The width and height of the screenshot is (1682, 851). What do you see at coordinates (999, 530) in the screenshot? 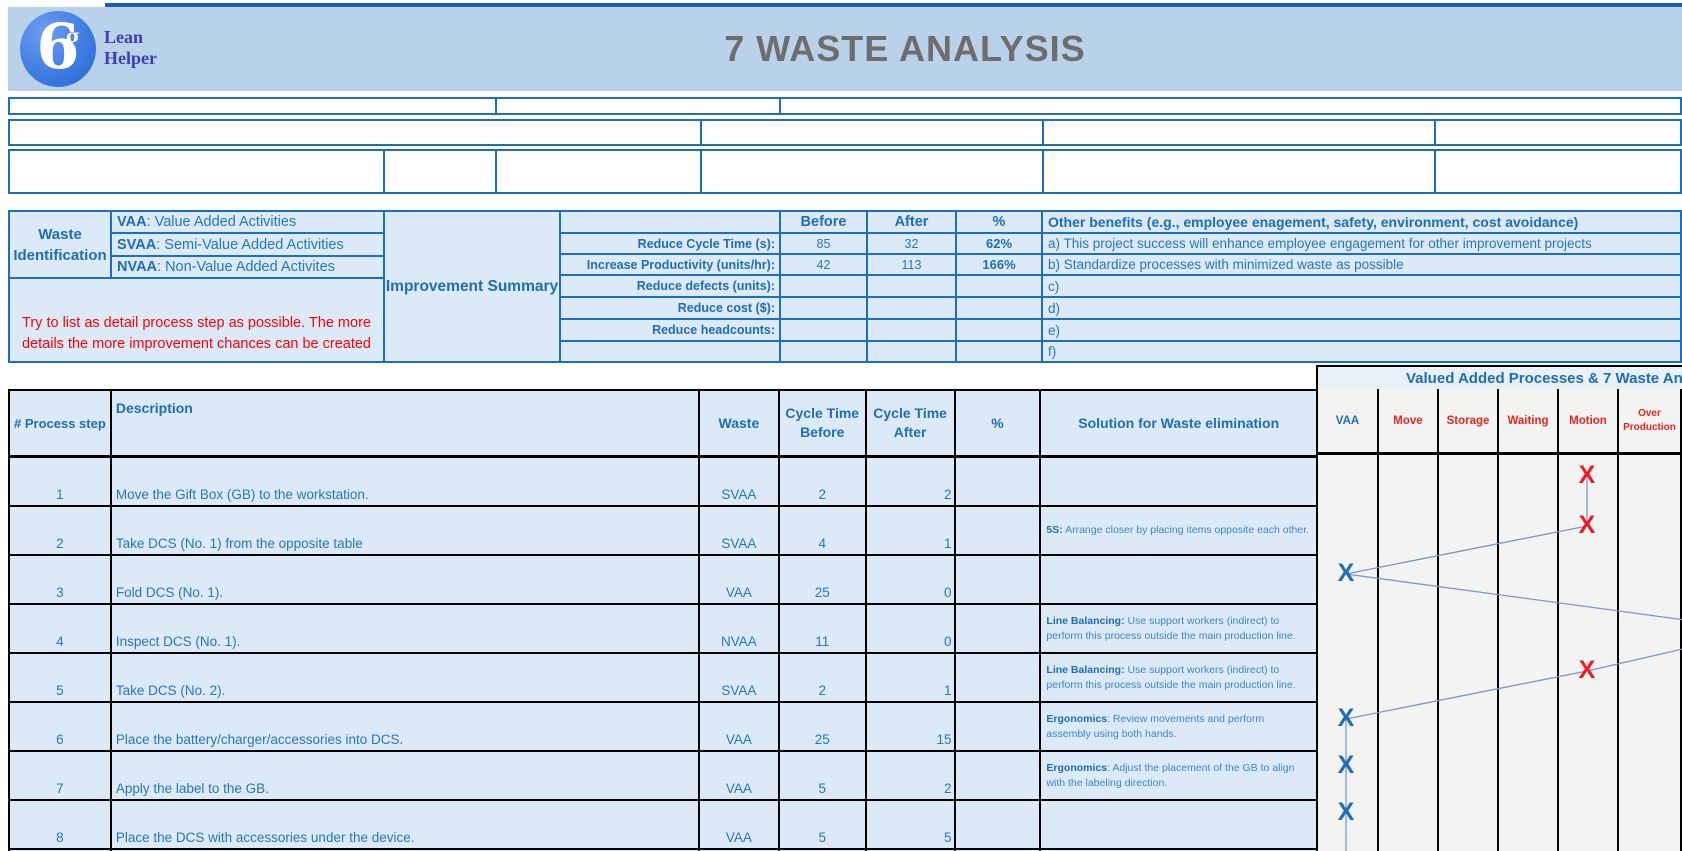
I see `row2-percent` at bounding box center [999, 530].